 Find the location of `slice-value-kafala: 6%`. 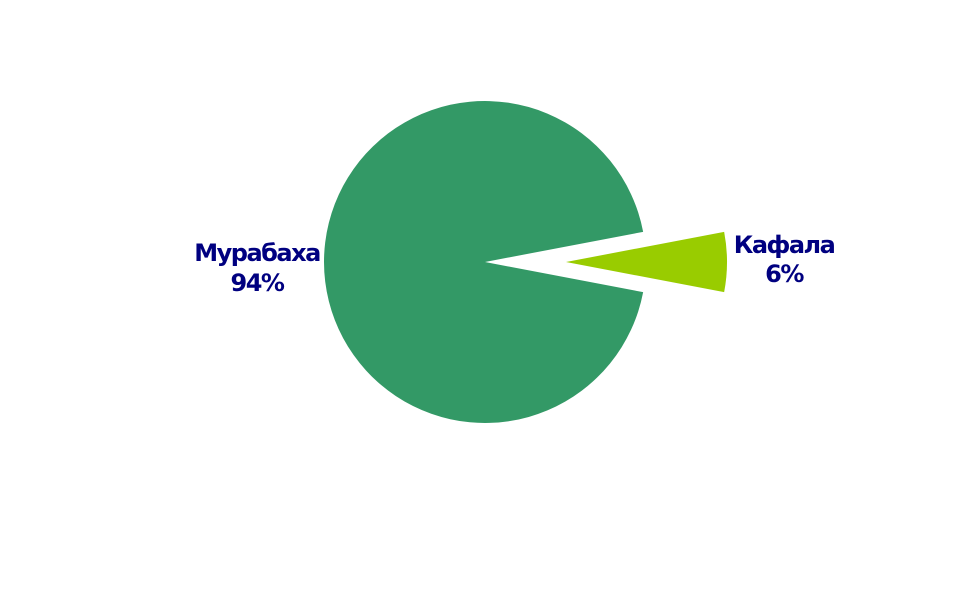

slice-value-kafala: 6% is located at coordinates (784, 274).